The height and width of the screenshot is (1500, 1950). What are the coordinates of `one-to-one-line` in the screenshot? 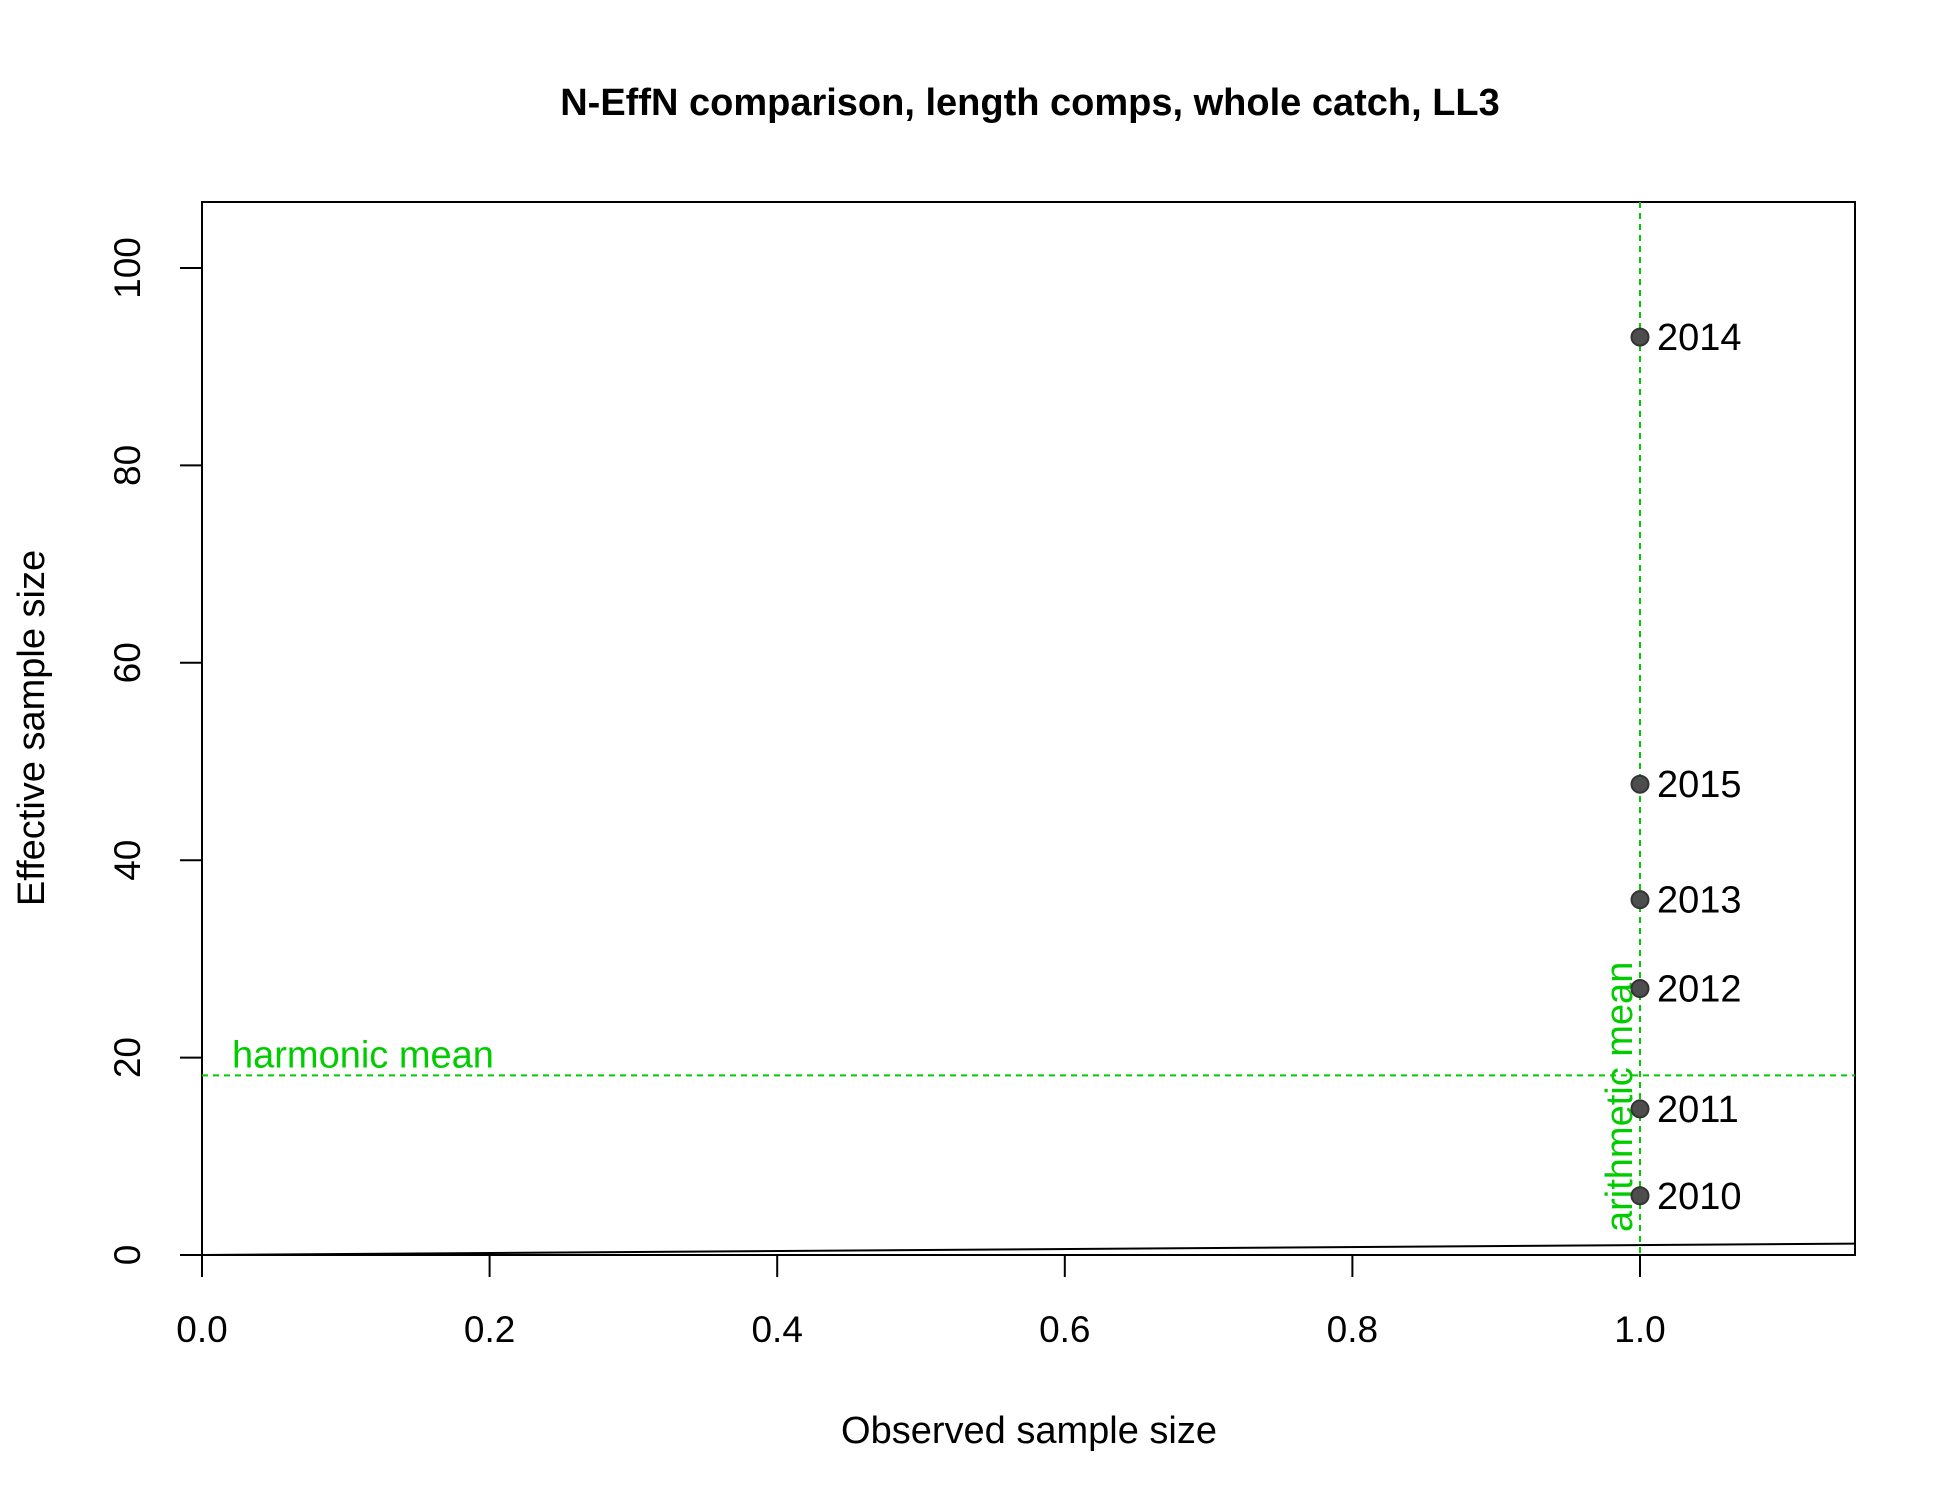 It's located at (1028, 1249).